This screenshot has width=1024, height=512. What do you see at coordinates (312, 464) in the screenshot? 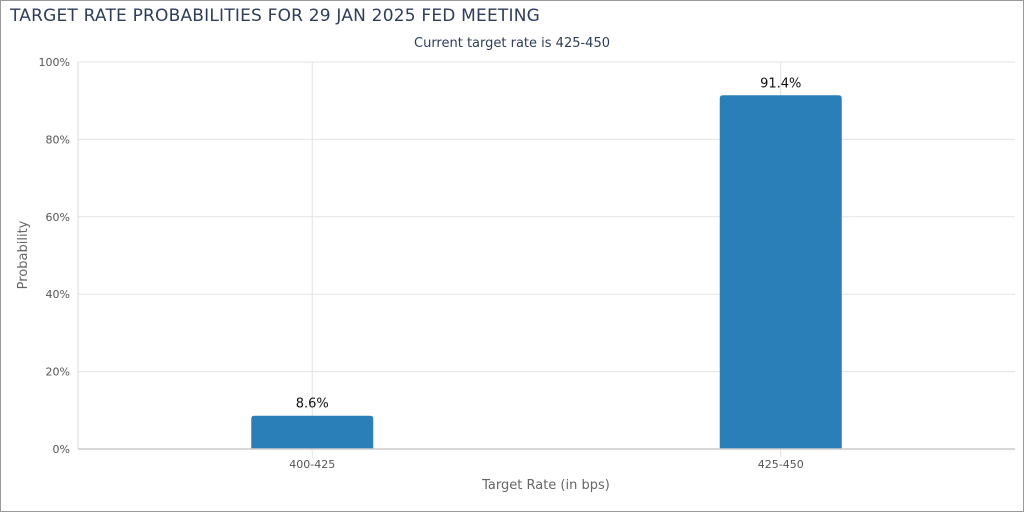
I see `x-tick-label: 400-425` at bounding box center [312, 464].